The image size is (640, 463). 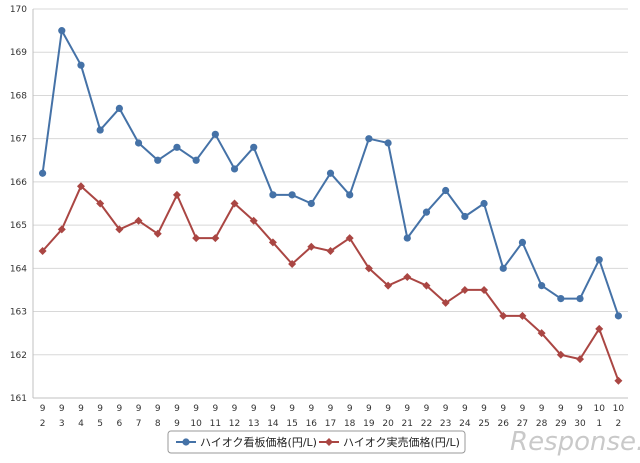 I want to click on x-tick-label-day: 9, so click(x=177, y=424).